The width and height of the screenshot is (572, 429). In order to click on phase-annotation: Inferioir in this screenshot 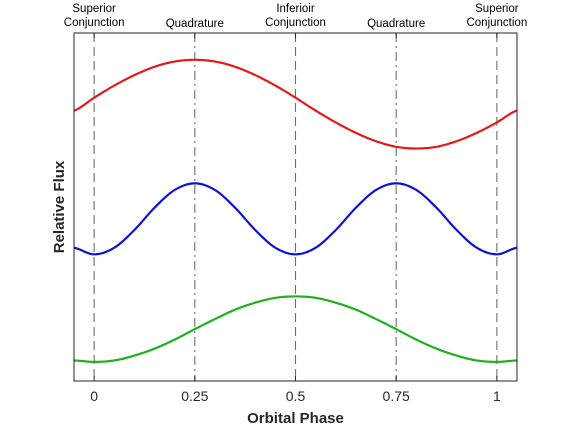, I will do `click(295, 9)`.